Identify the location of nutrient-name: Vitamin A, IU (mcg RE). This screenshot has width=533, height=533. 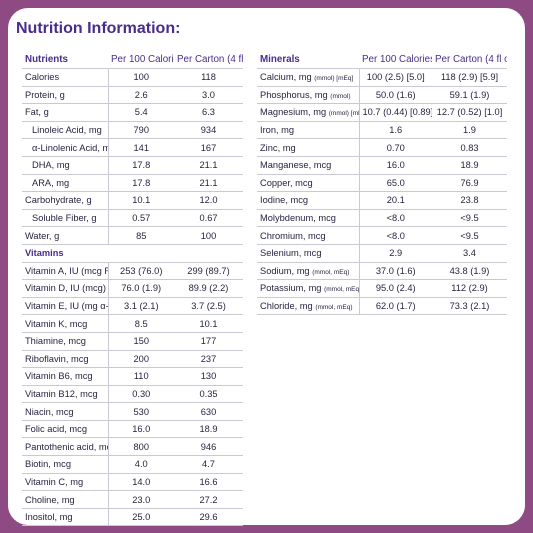
(66, 270).